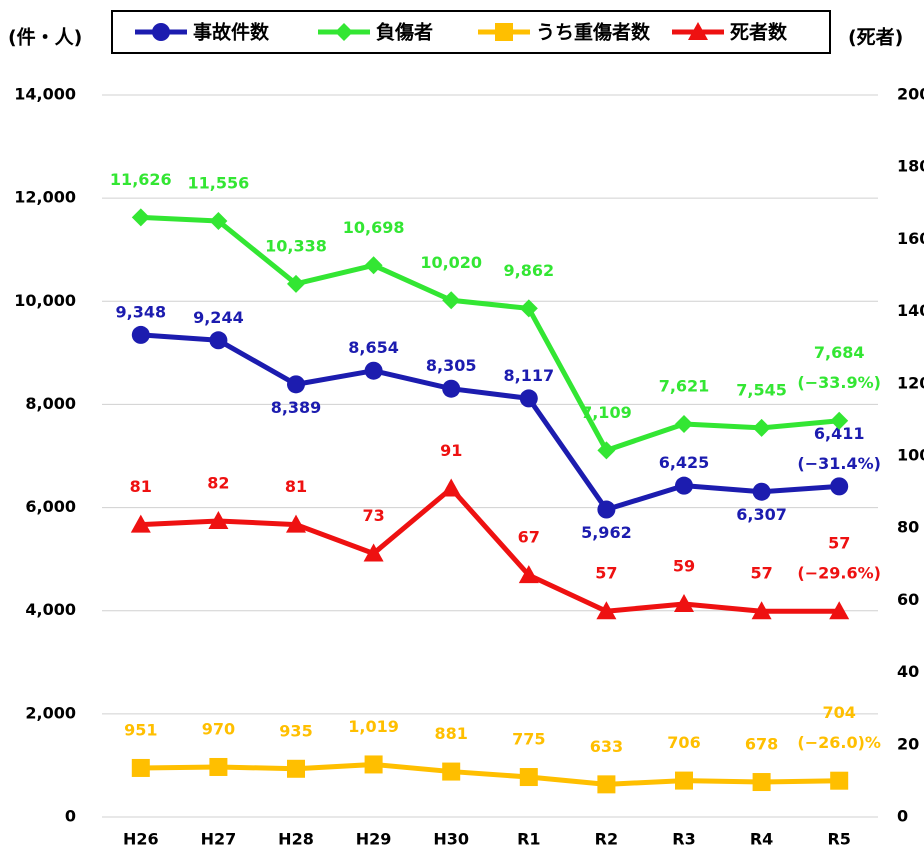 The width and height of the screenshot is (924, 852). I want to click on y2-tick-label: 140, so click(910, 310).